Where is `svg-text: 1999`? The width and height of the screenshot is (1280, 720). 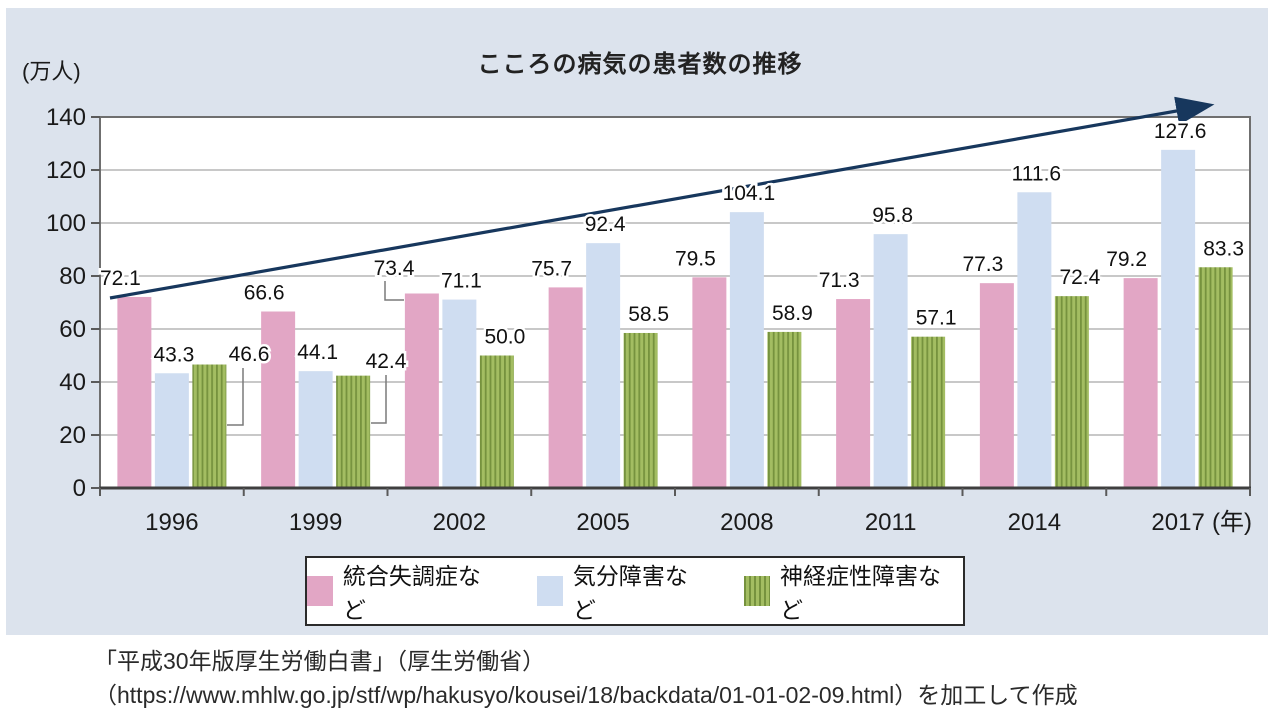
svg-text: 1999 is located at coordinates (315, 522).